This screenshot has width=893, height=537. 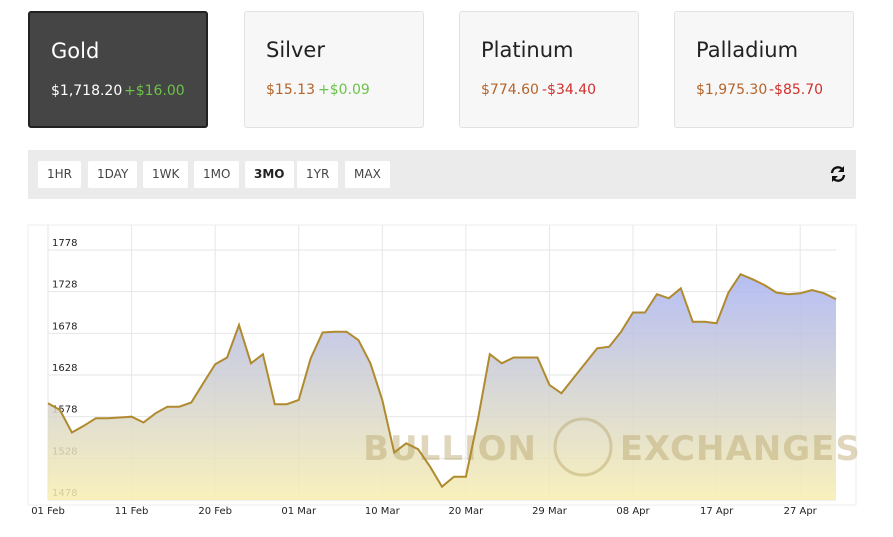 What do you see at coordinates (64, 326) in the screenshot?
I see `y-tick-label: 1678` at bounding box center [64, 326].